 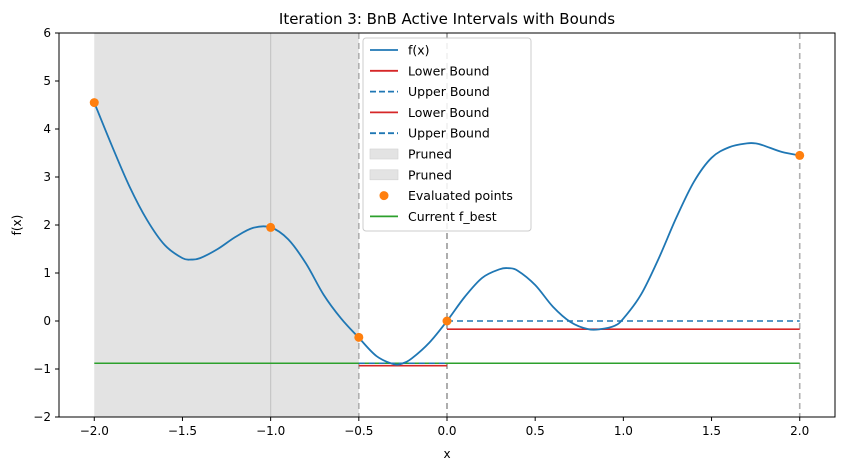 I want to click on x-tick-label-0: −2.0, so click(x=94, y=431).